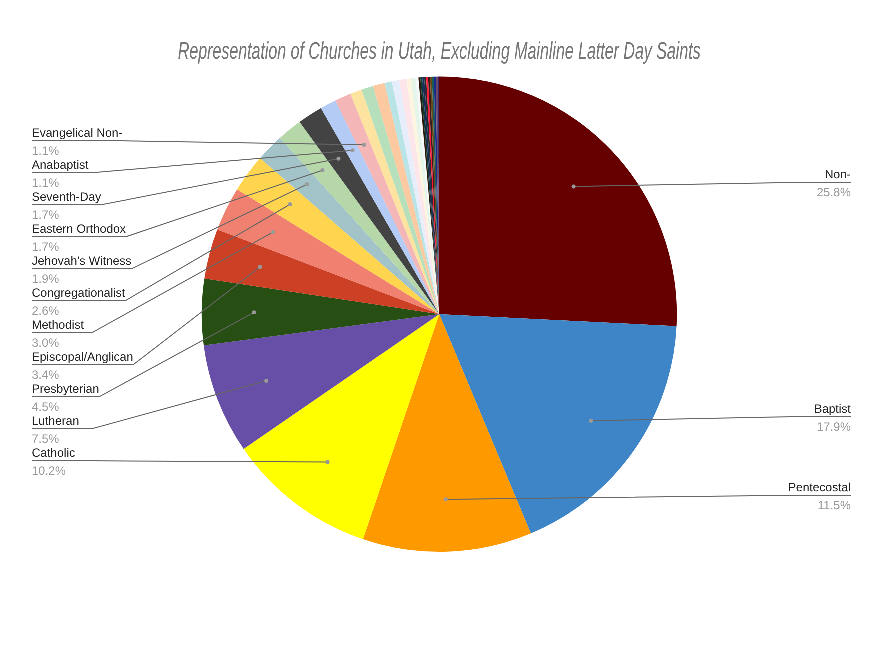  I want to click on data-label: 3.0%, so click(46, 343).